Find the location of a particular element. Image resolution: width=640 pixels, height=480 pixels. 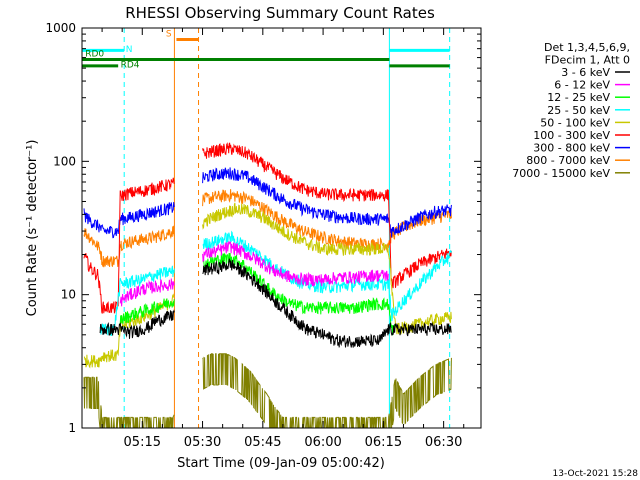

chart-title: RHESSI Observing Summary Count Rates is located at coordinates (280, 13).